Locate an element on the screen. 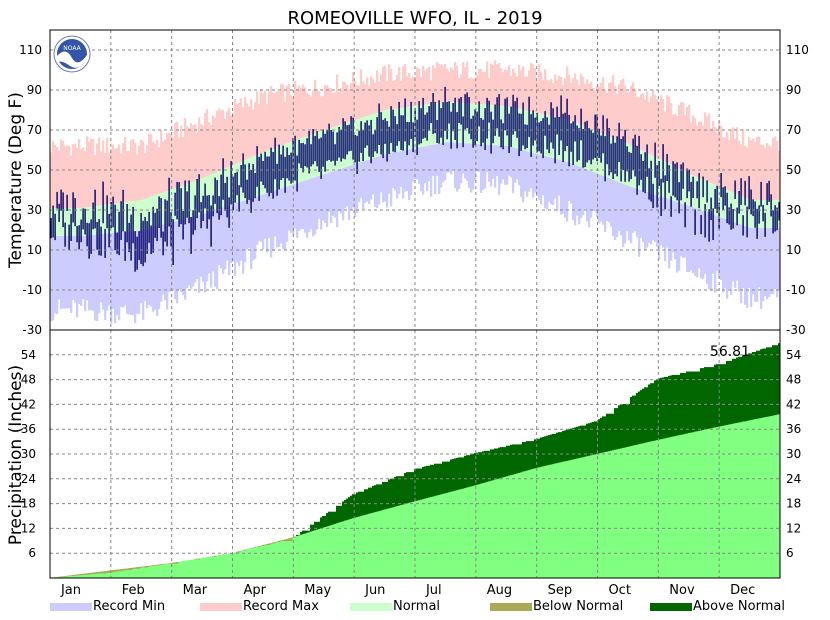 The width and height of the screenshot is (830, 620). temp-tick-label-left: 70 is located at coordinates (34, 130).